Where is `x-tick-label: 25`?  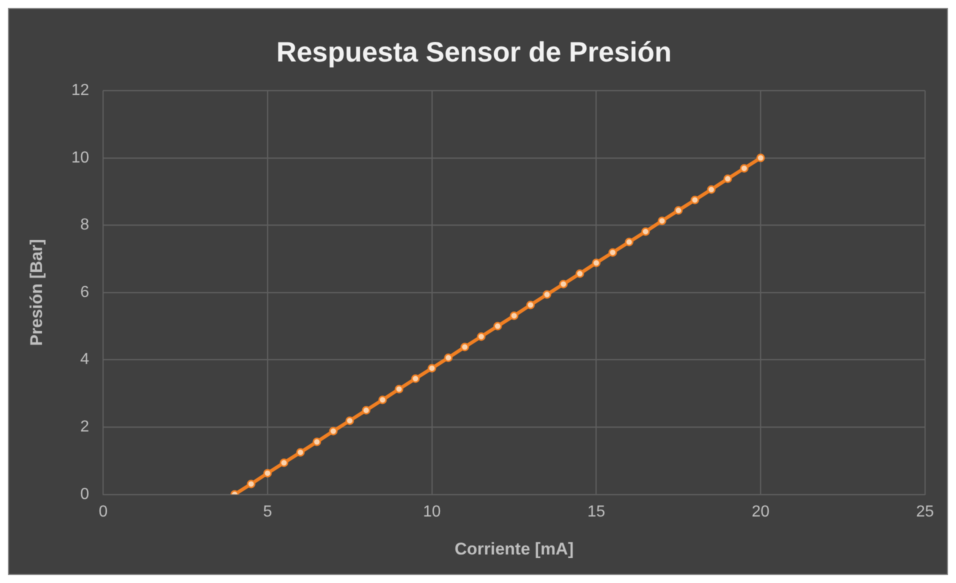 x-tick-label: 25 is located at coordinates (925, 511).